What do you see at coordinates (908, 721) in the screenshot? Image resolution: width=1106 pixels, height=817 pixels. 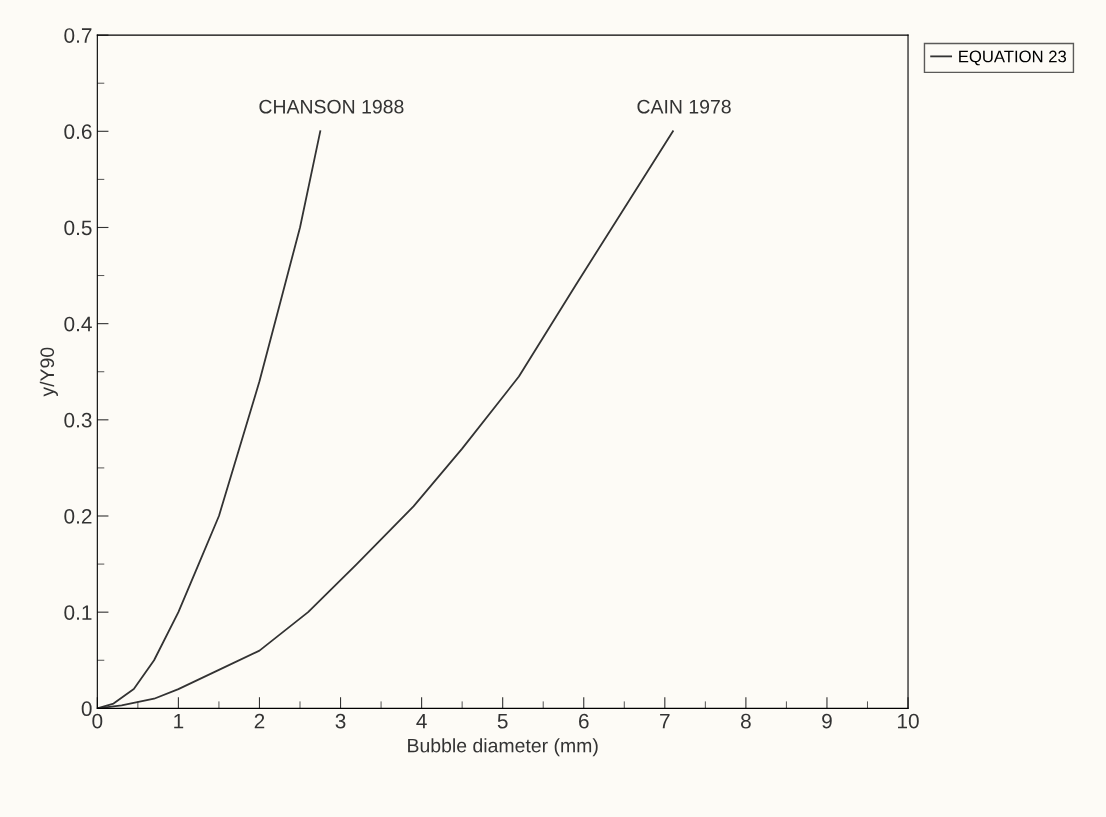 I see `x-tick-label: 10` at bounding box center [908, 721].